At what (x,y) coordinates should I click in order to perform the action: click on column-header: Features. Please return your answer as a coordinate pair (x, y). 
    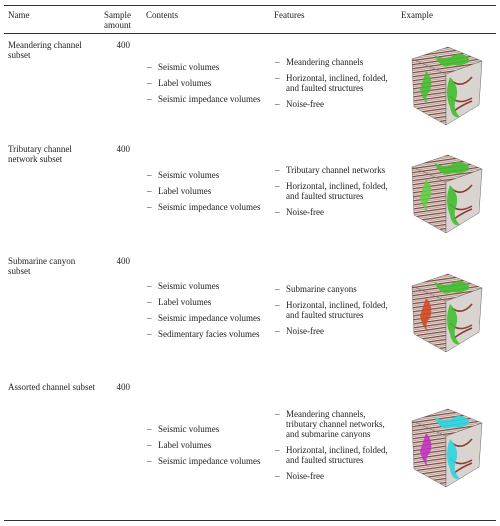
    Looking at the image, I should click on (289, 15).